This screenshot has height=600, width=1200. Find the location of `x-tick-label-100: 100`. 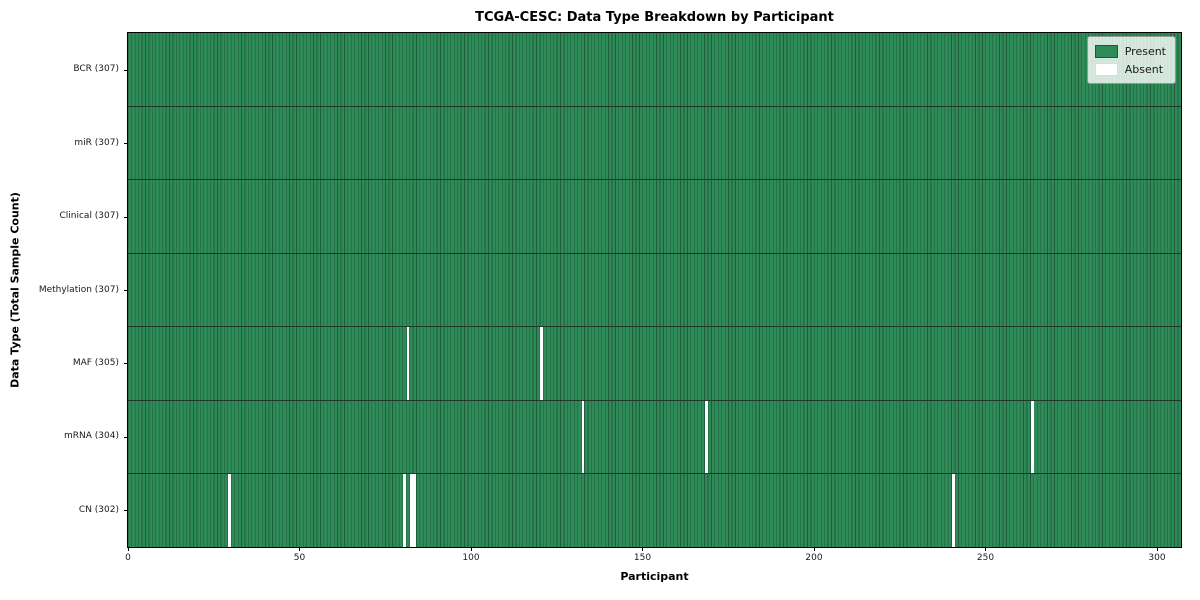

x-tick-label-100: 100 is located at coordinates (471, 558).